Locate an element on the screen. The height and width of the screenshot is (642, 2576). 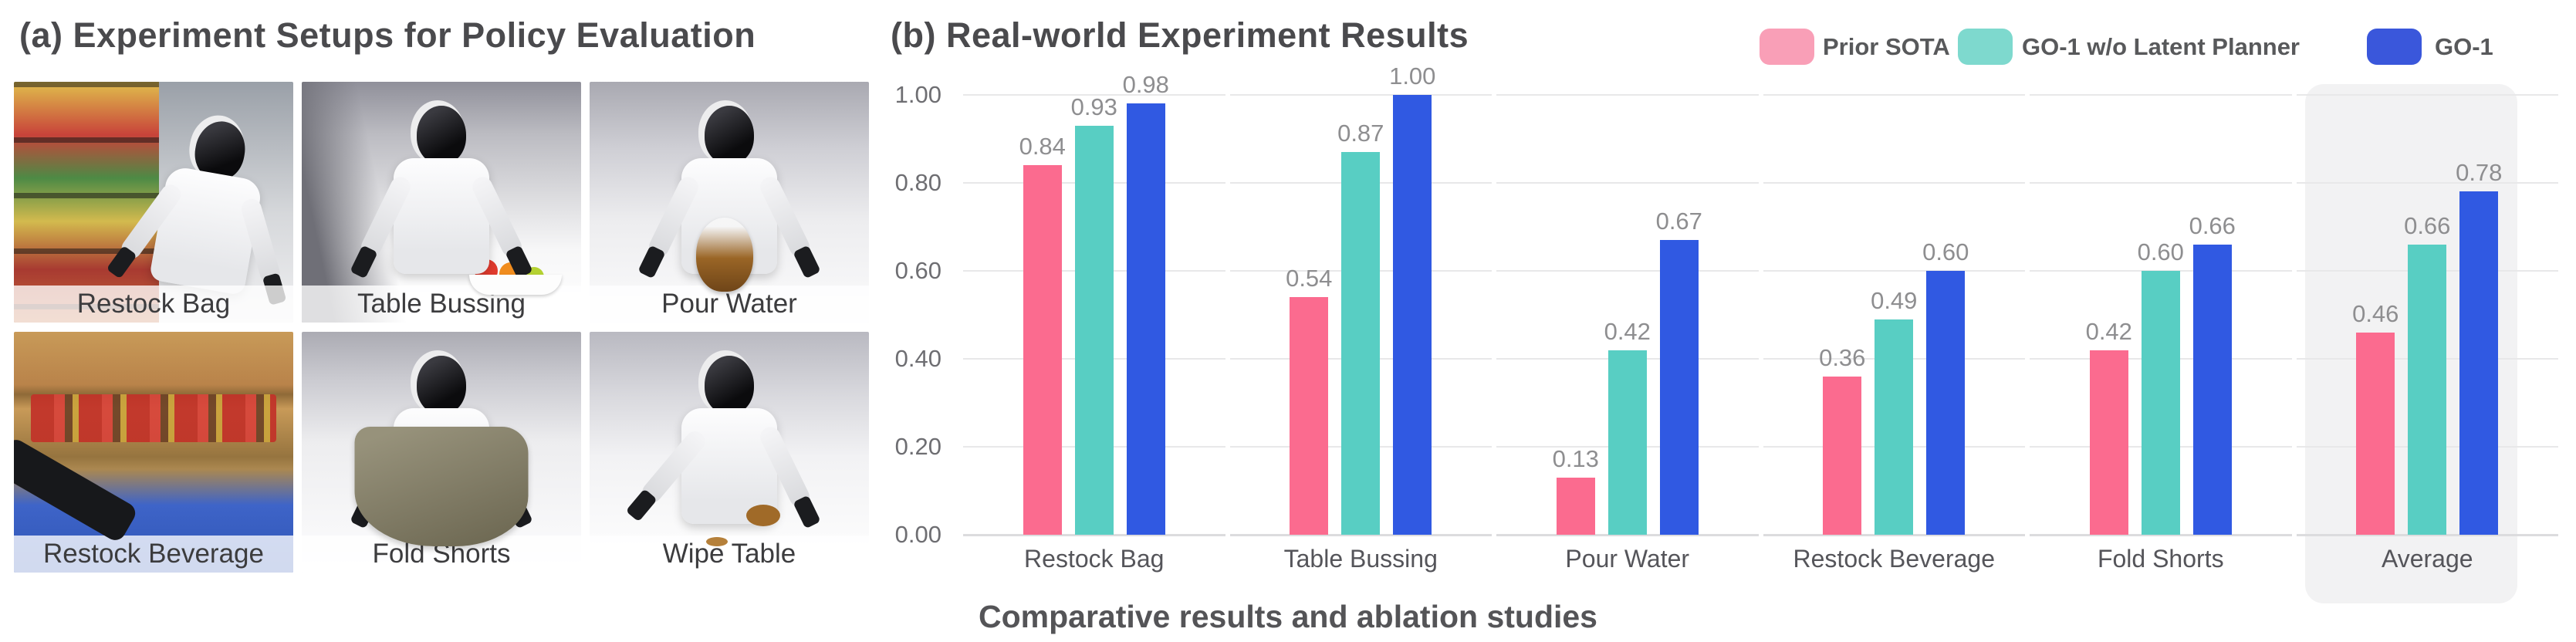
bar-value-label: 0.98 is located at coordinates (1145, 85).